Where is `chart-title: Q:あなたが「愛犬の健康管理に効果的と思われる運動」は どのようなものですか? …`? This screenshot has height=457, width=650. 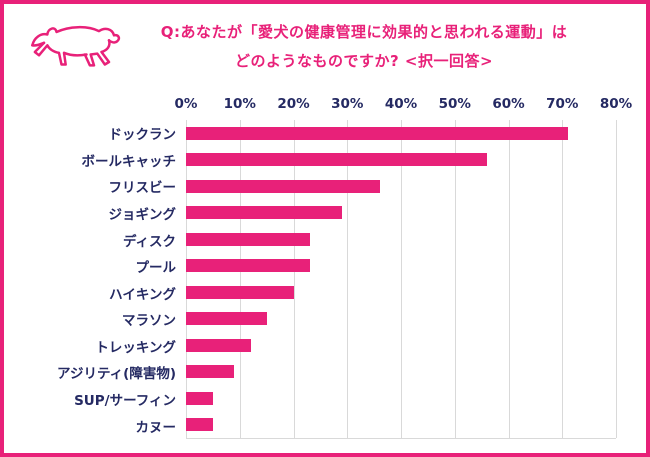 chart-title: Q:あなたが「愛犬の健康管理に効果的と思われる運動」は どのようなものですか? … is located at coordinates (364, 47).